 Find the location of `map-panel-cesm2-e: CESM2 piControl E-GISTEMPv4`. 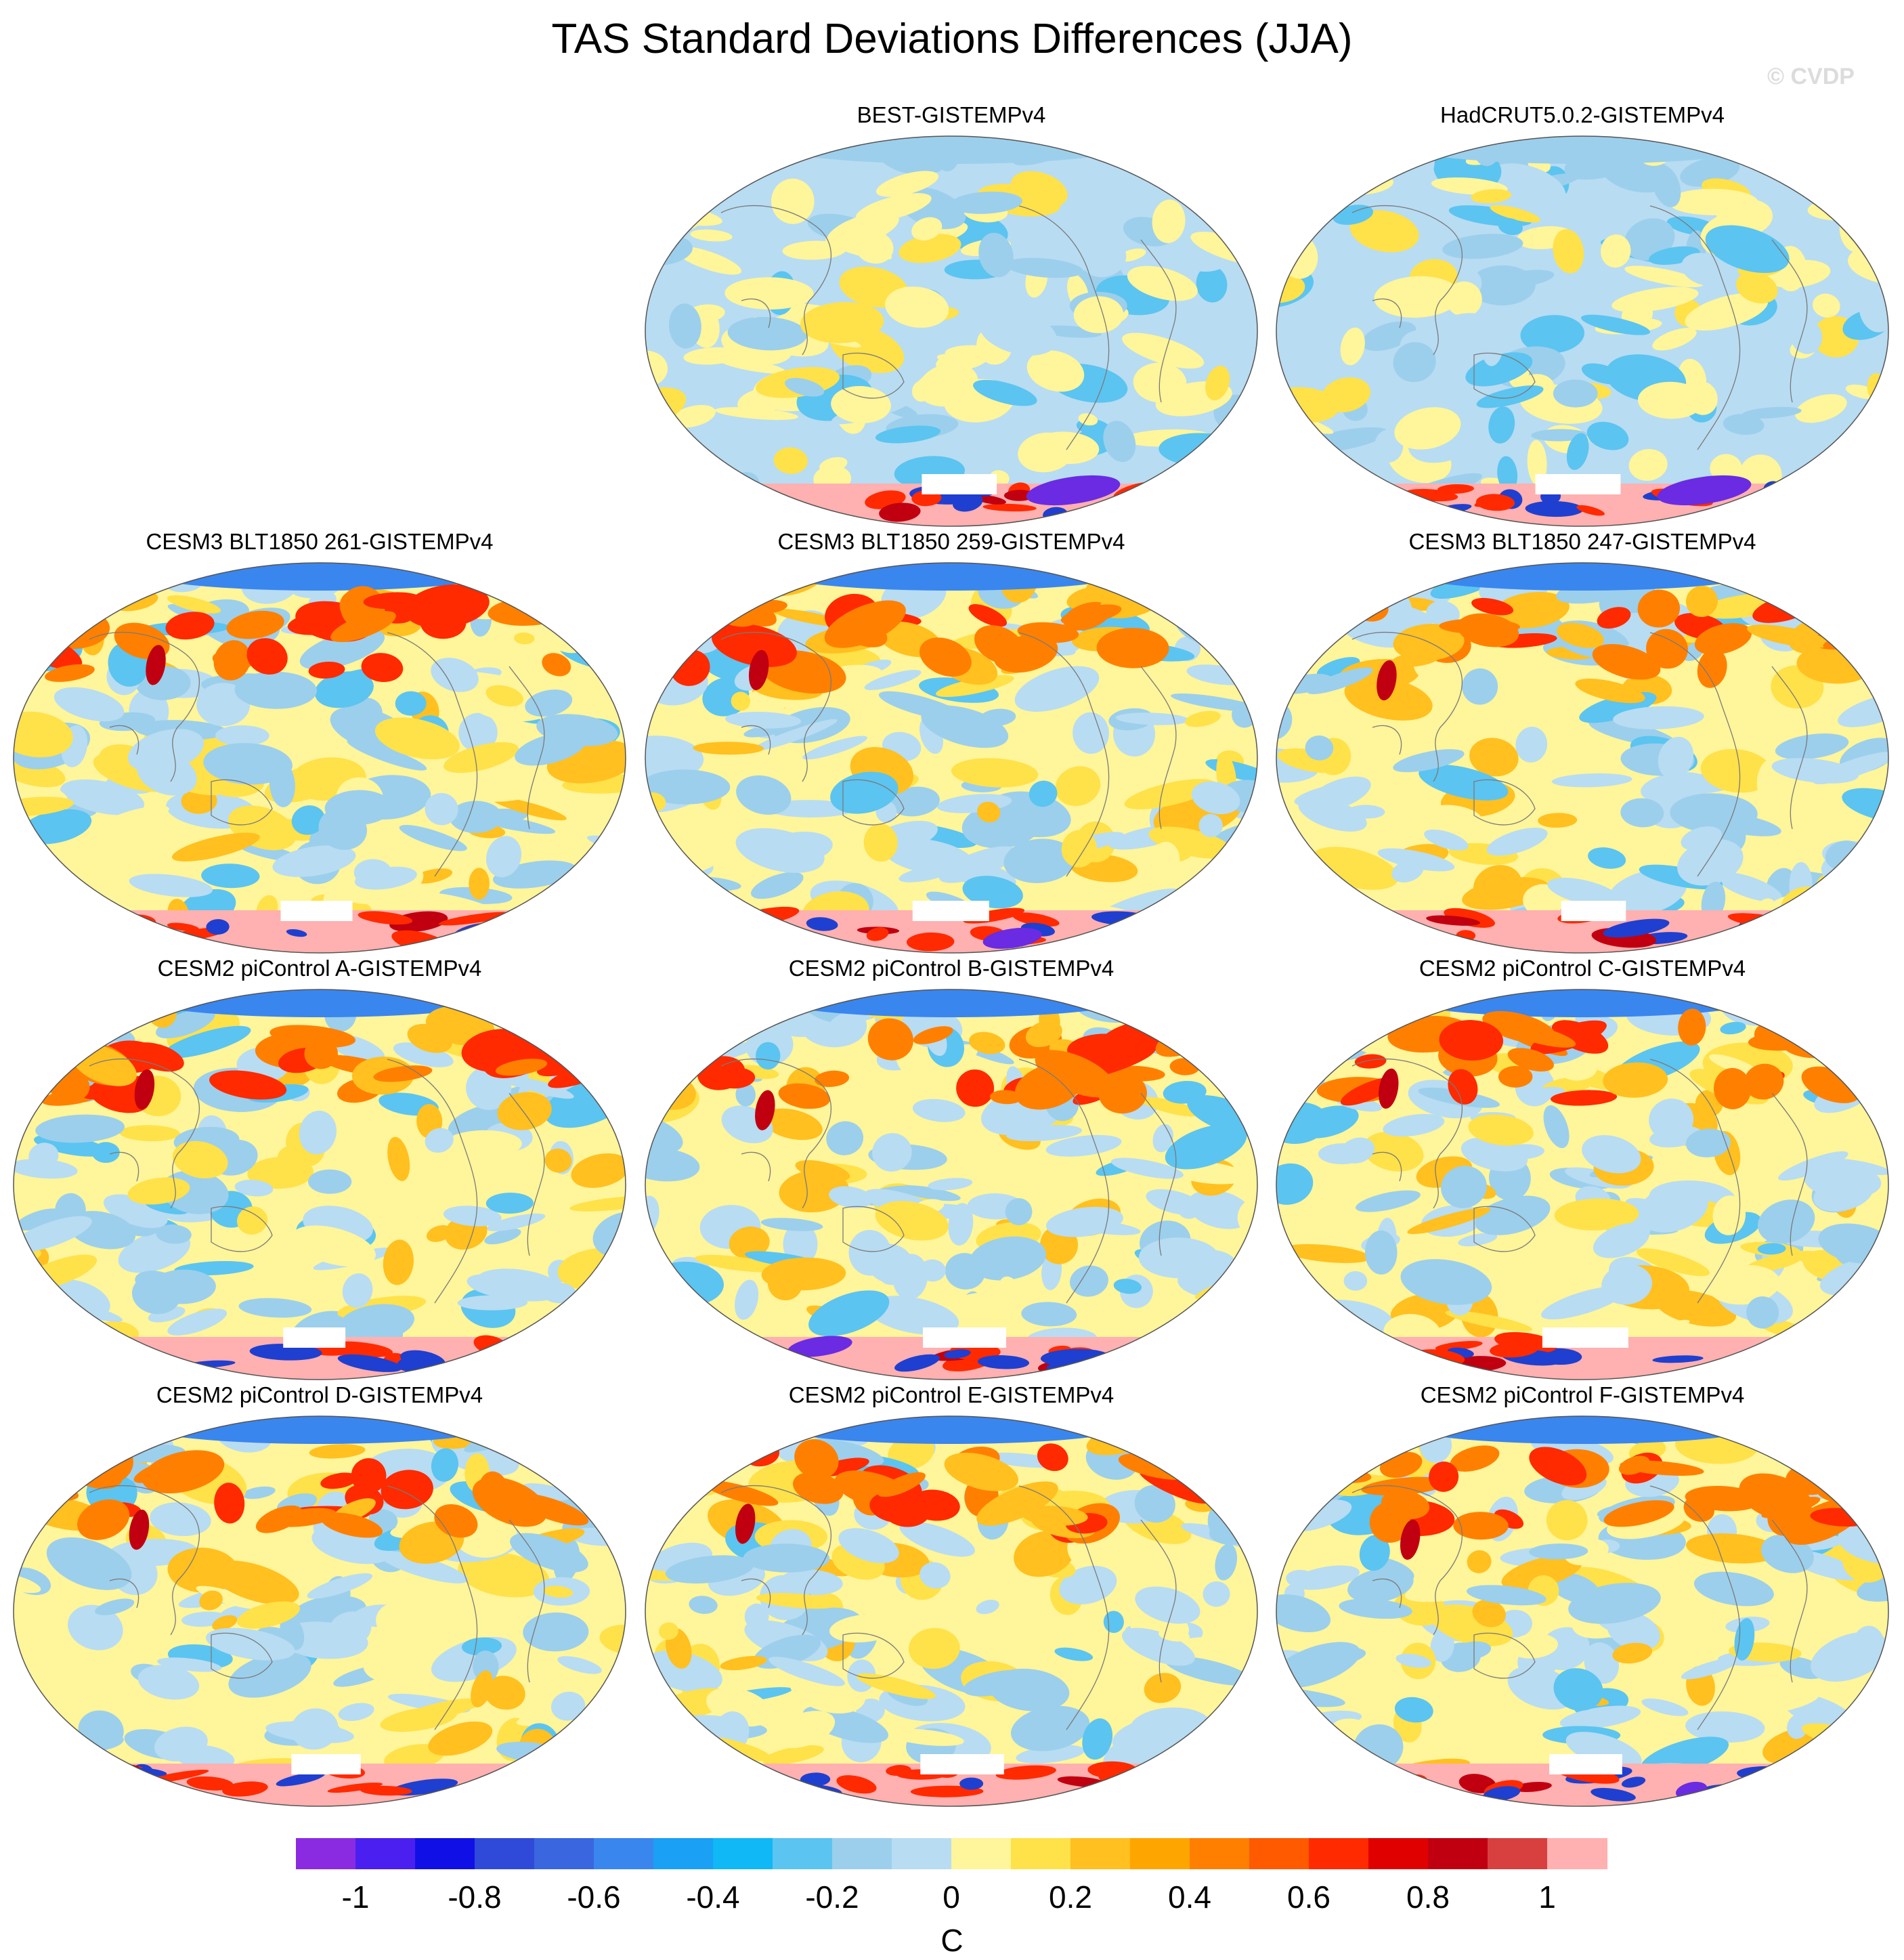

map-panel-cesm2-e: CESM2 piControl E-GISTEMPv4 is located at coordinates (952, 1598).